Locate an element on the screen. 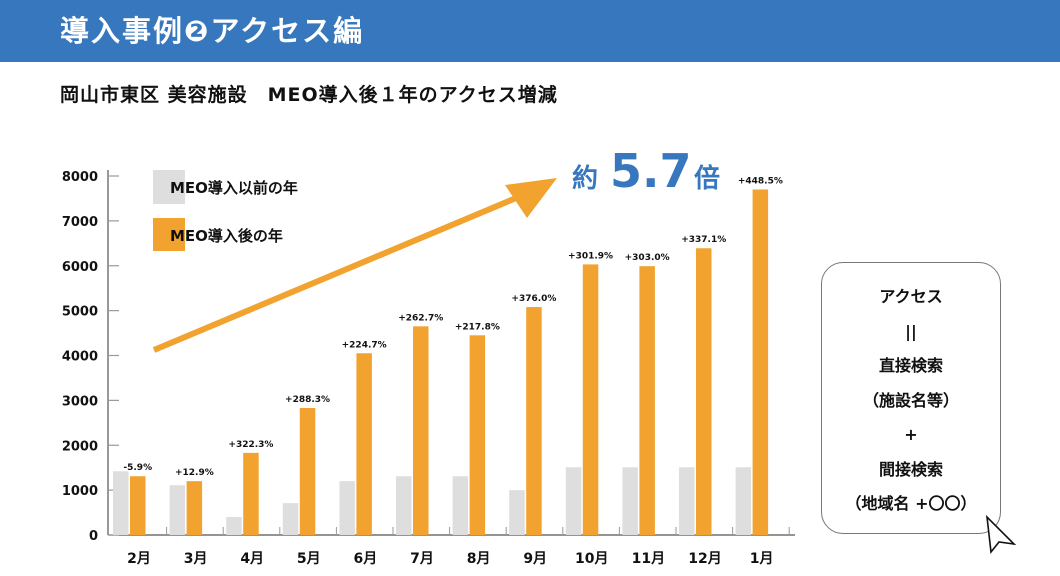  y-tick-label: 0 is located at coordinates (93, 536).